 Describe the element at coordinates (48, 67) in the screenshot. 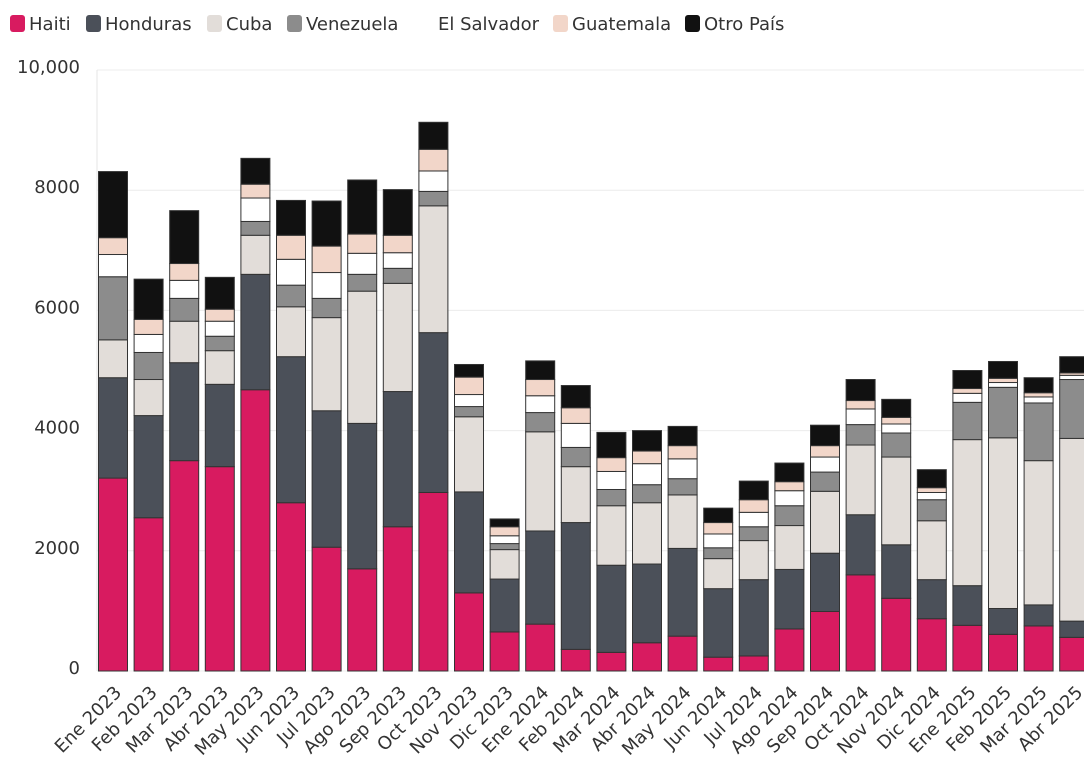

I see `y-tick-label: 10,000` at that location.